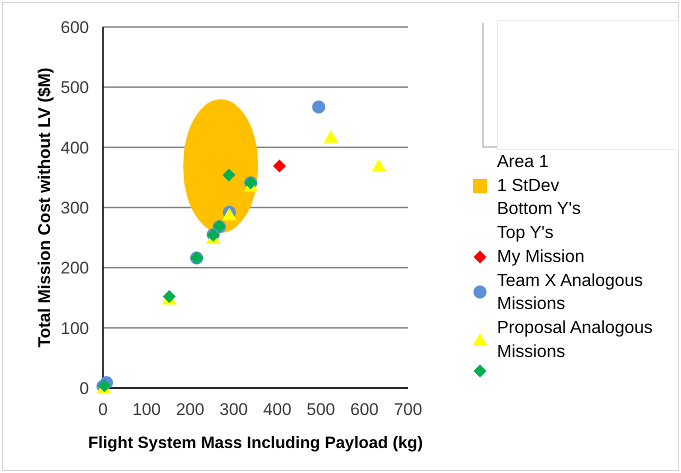  What do you see at coordinates (103, 410) in the screenshot?
I see `x-tick-label: 0` at bounding box center [103, 410].